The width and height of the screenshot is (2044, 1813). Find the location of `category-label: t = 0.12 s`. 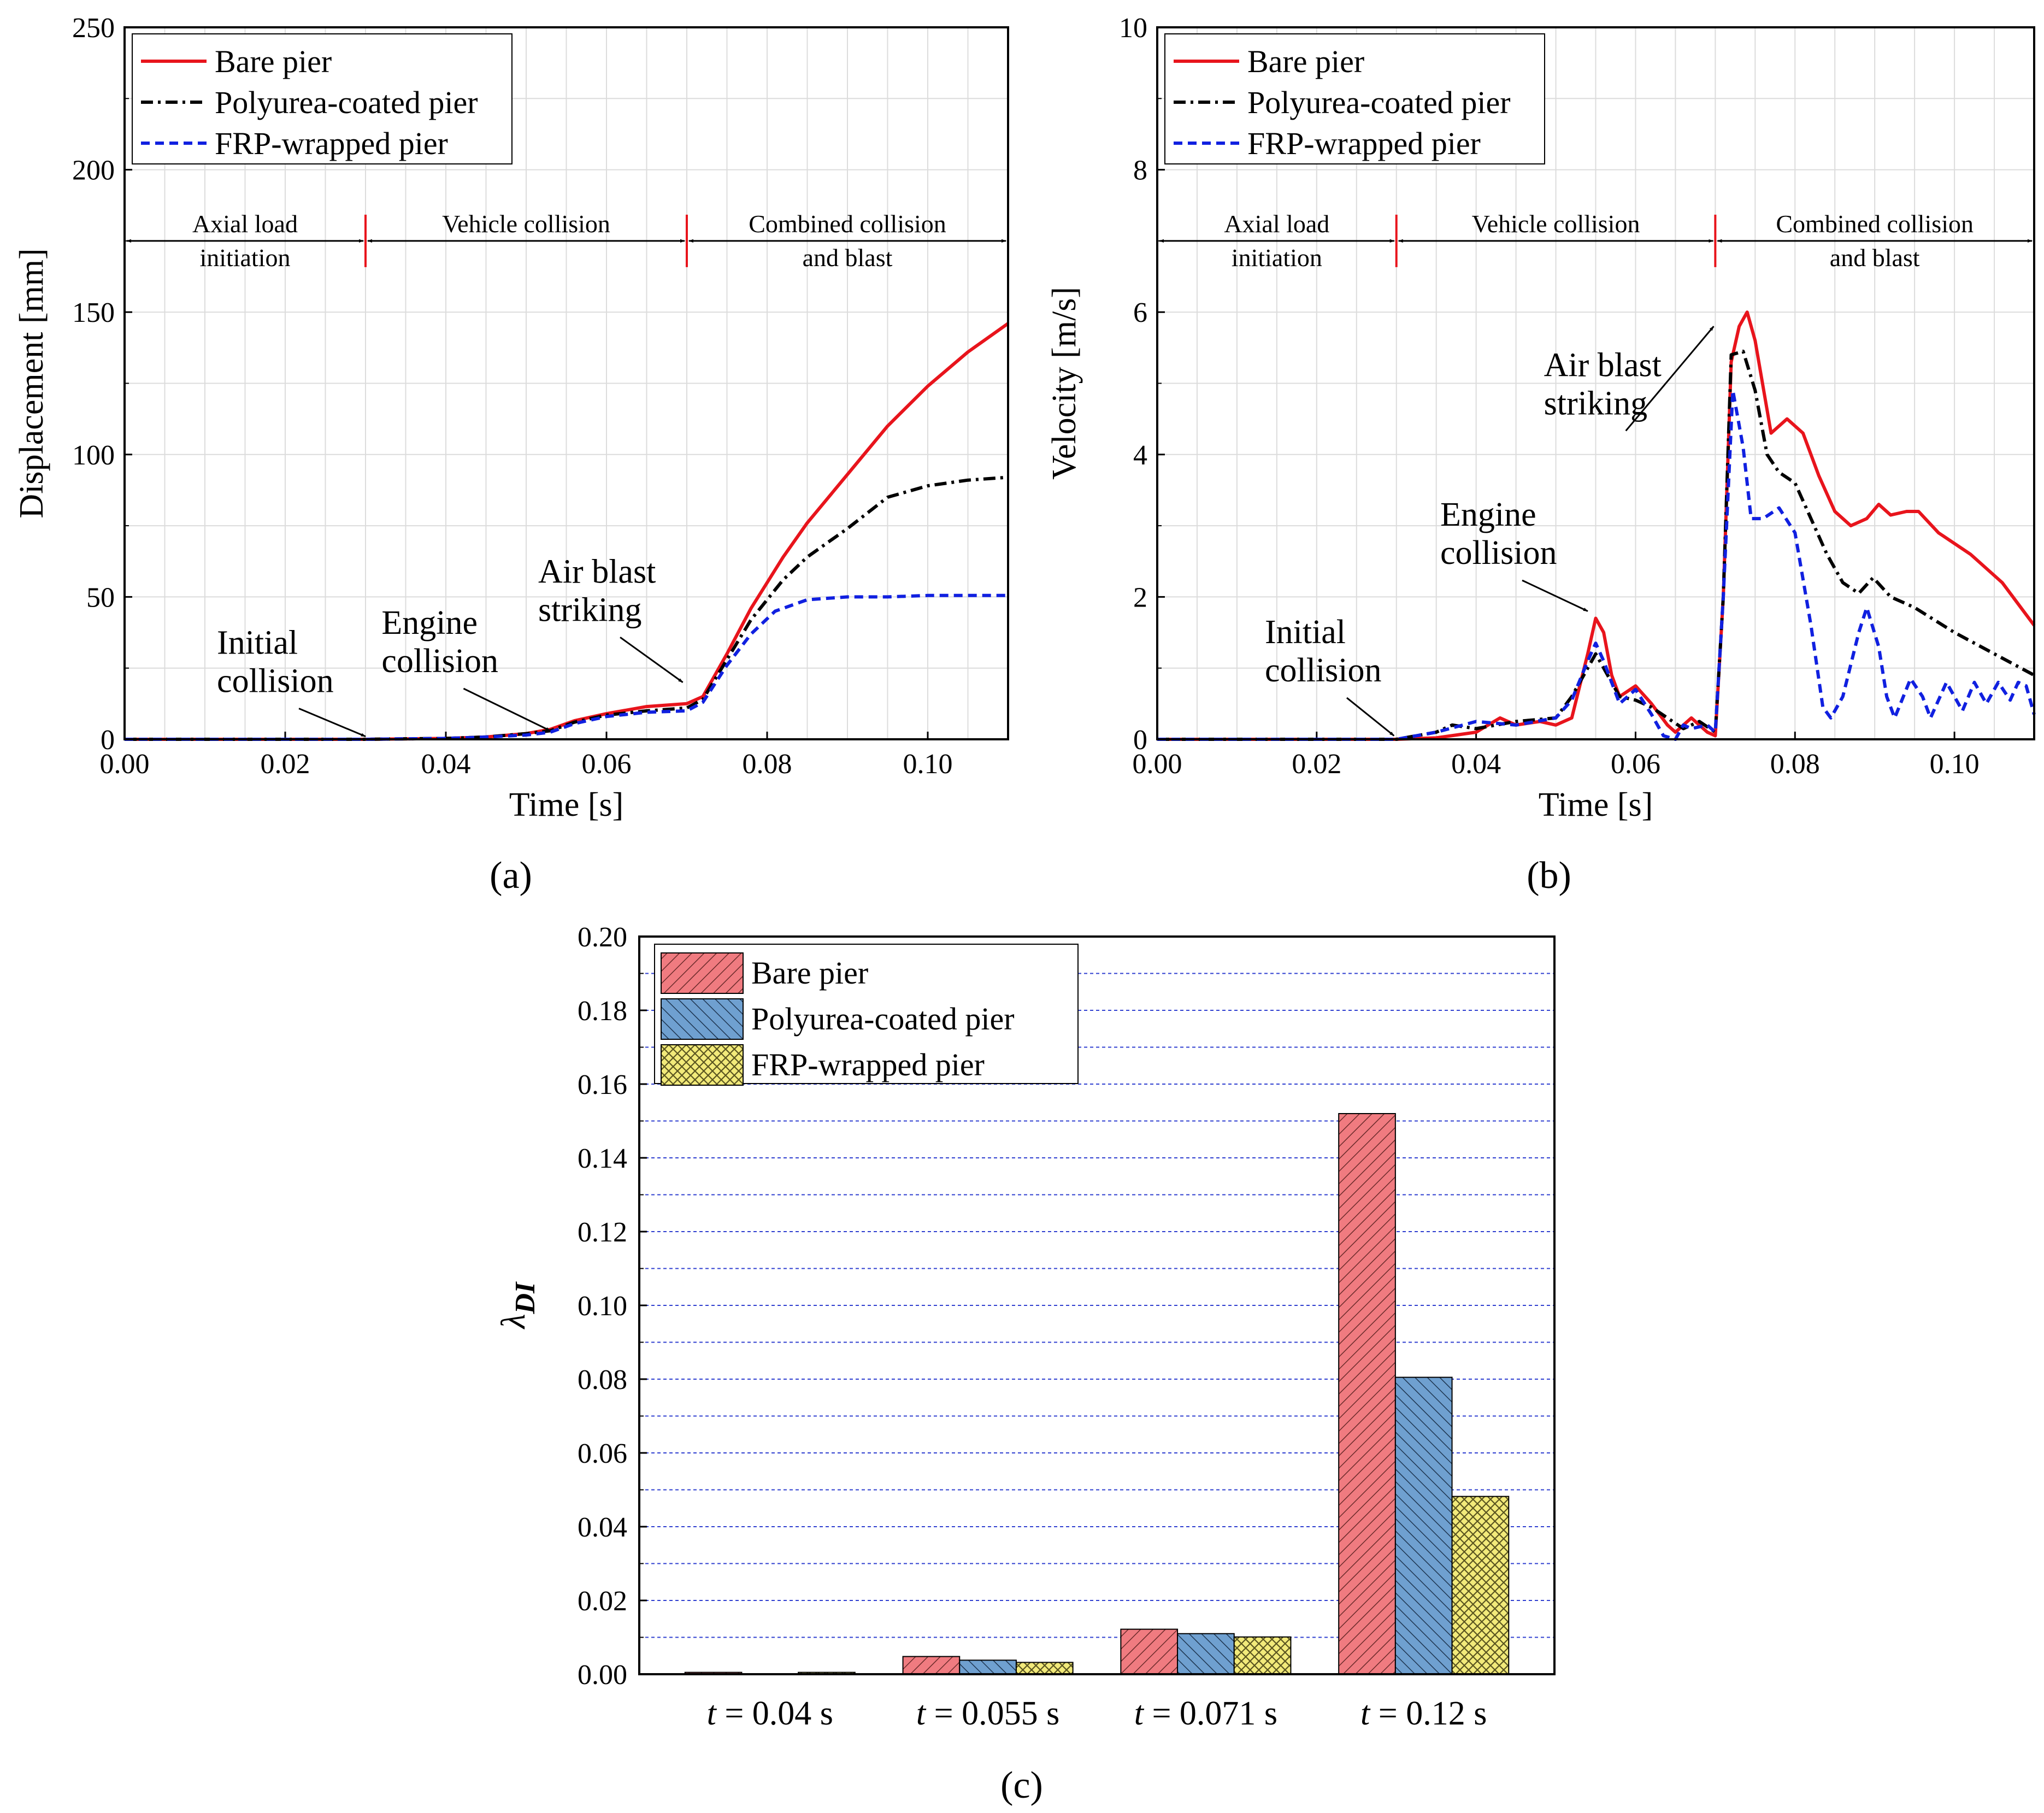

category-label: t = 0.12 s is located at coordinates (1424, 1713).